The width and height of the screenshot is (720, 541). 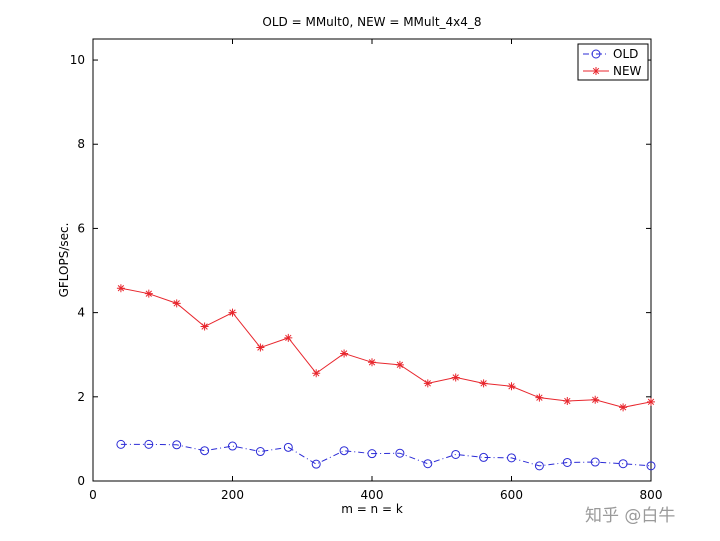 I want to click on legend-box, so click(x=613, y=62).